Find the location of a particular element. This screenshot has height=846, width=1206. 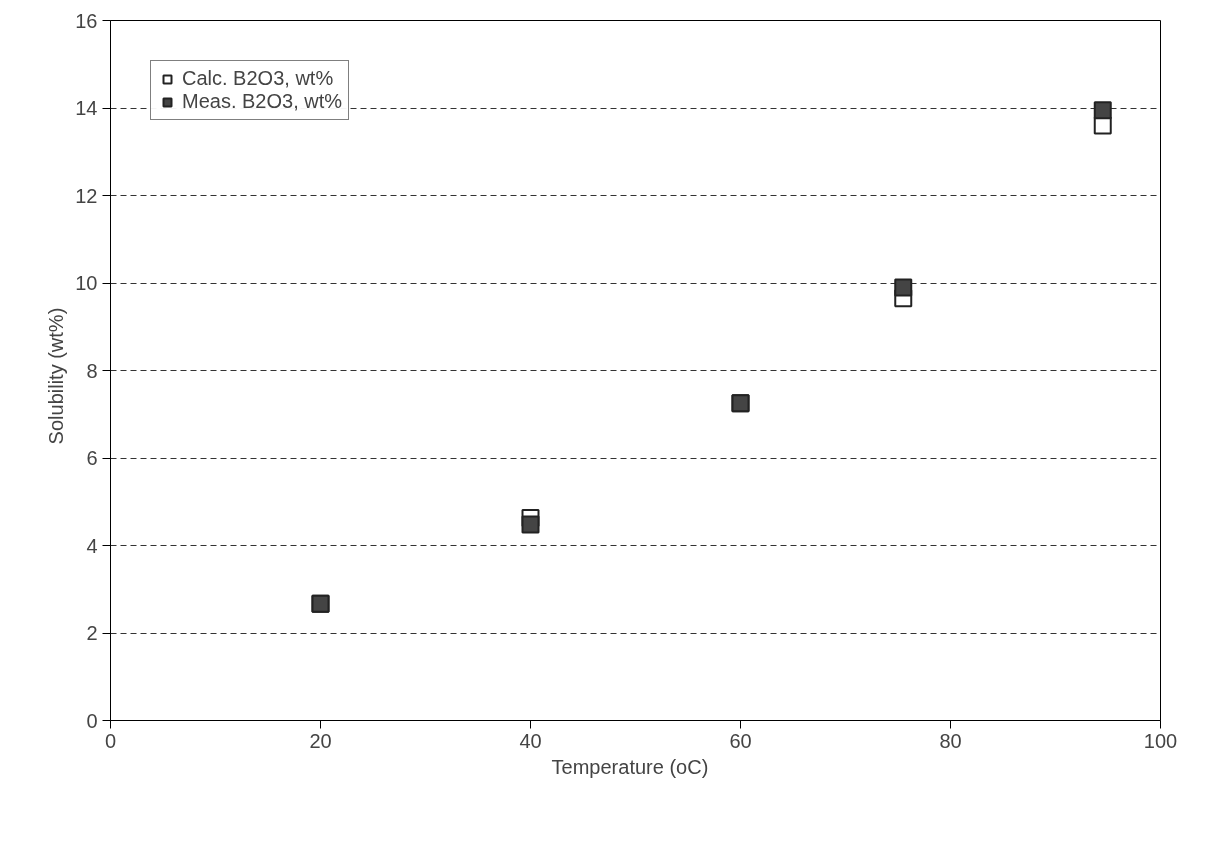

x-tick-label: 60 is located at coordinates (740, 740).